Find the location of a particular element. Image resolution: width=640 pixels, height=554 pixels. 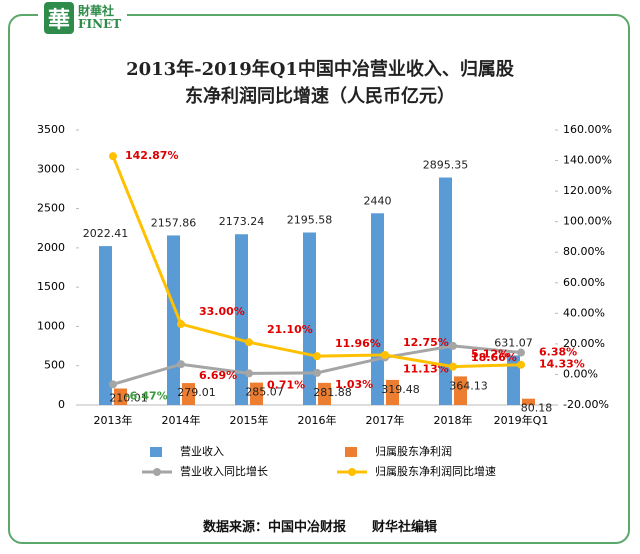

line-label: 11.13% is located at coordinates (426, 368).